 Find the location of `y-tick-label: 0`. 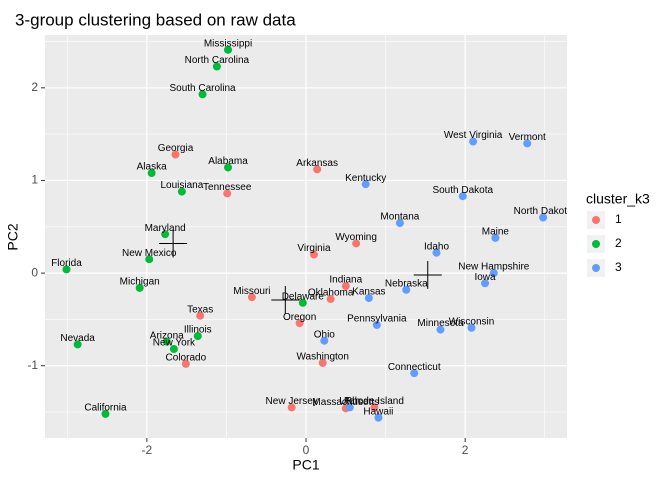

y-tick-label: 0 is located at coordinates (34, 272).